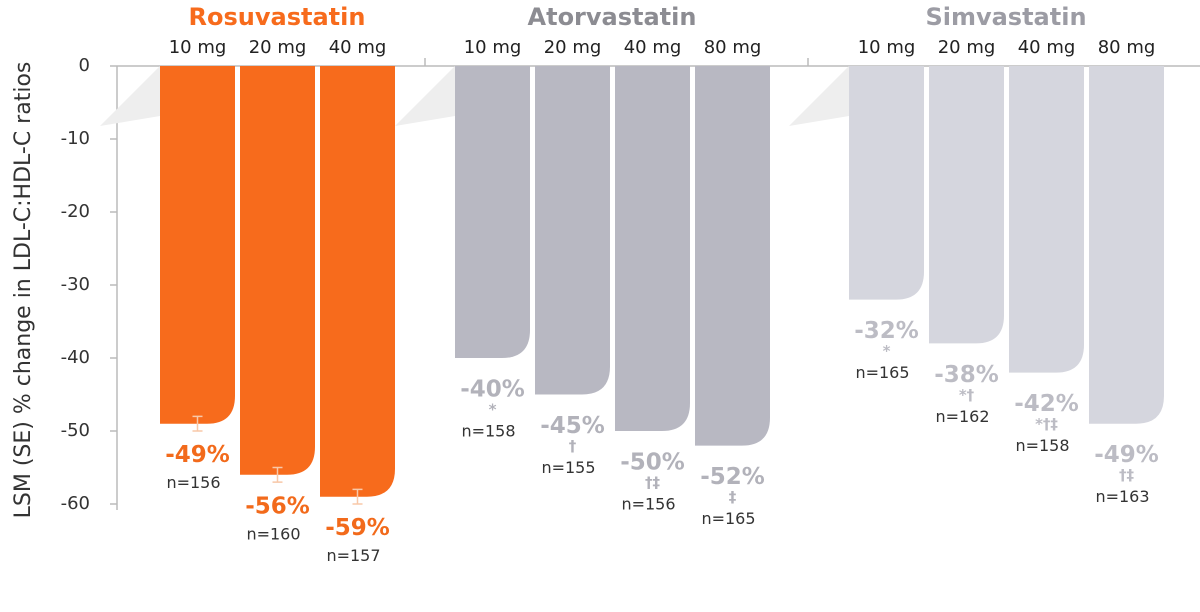 The width and height of the screenshot is (1200, 612). I want to click on n-label: n=162, so click(962, 416).